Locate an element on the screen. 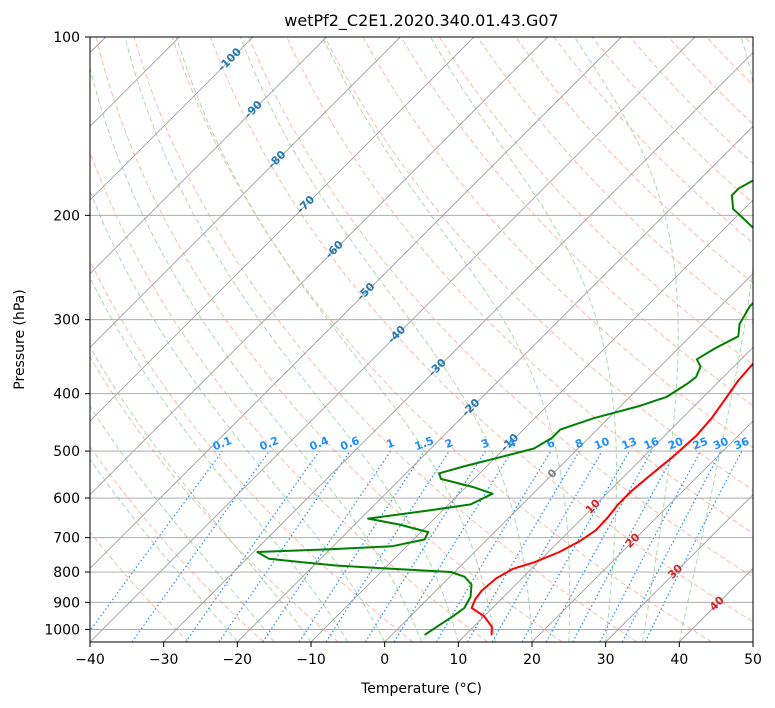  mixing-ratio-label: 0.4 is located at coordinates (319, 443).